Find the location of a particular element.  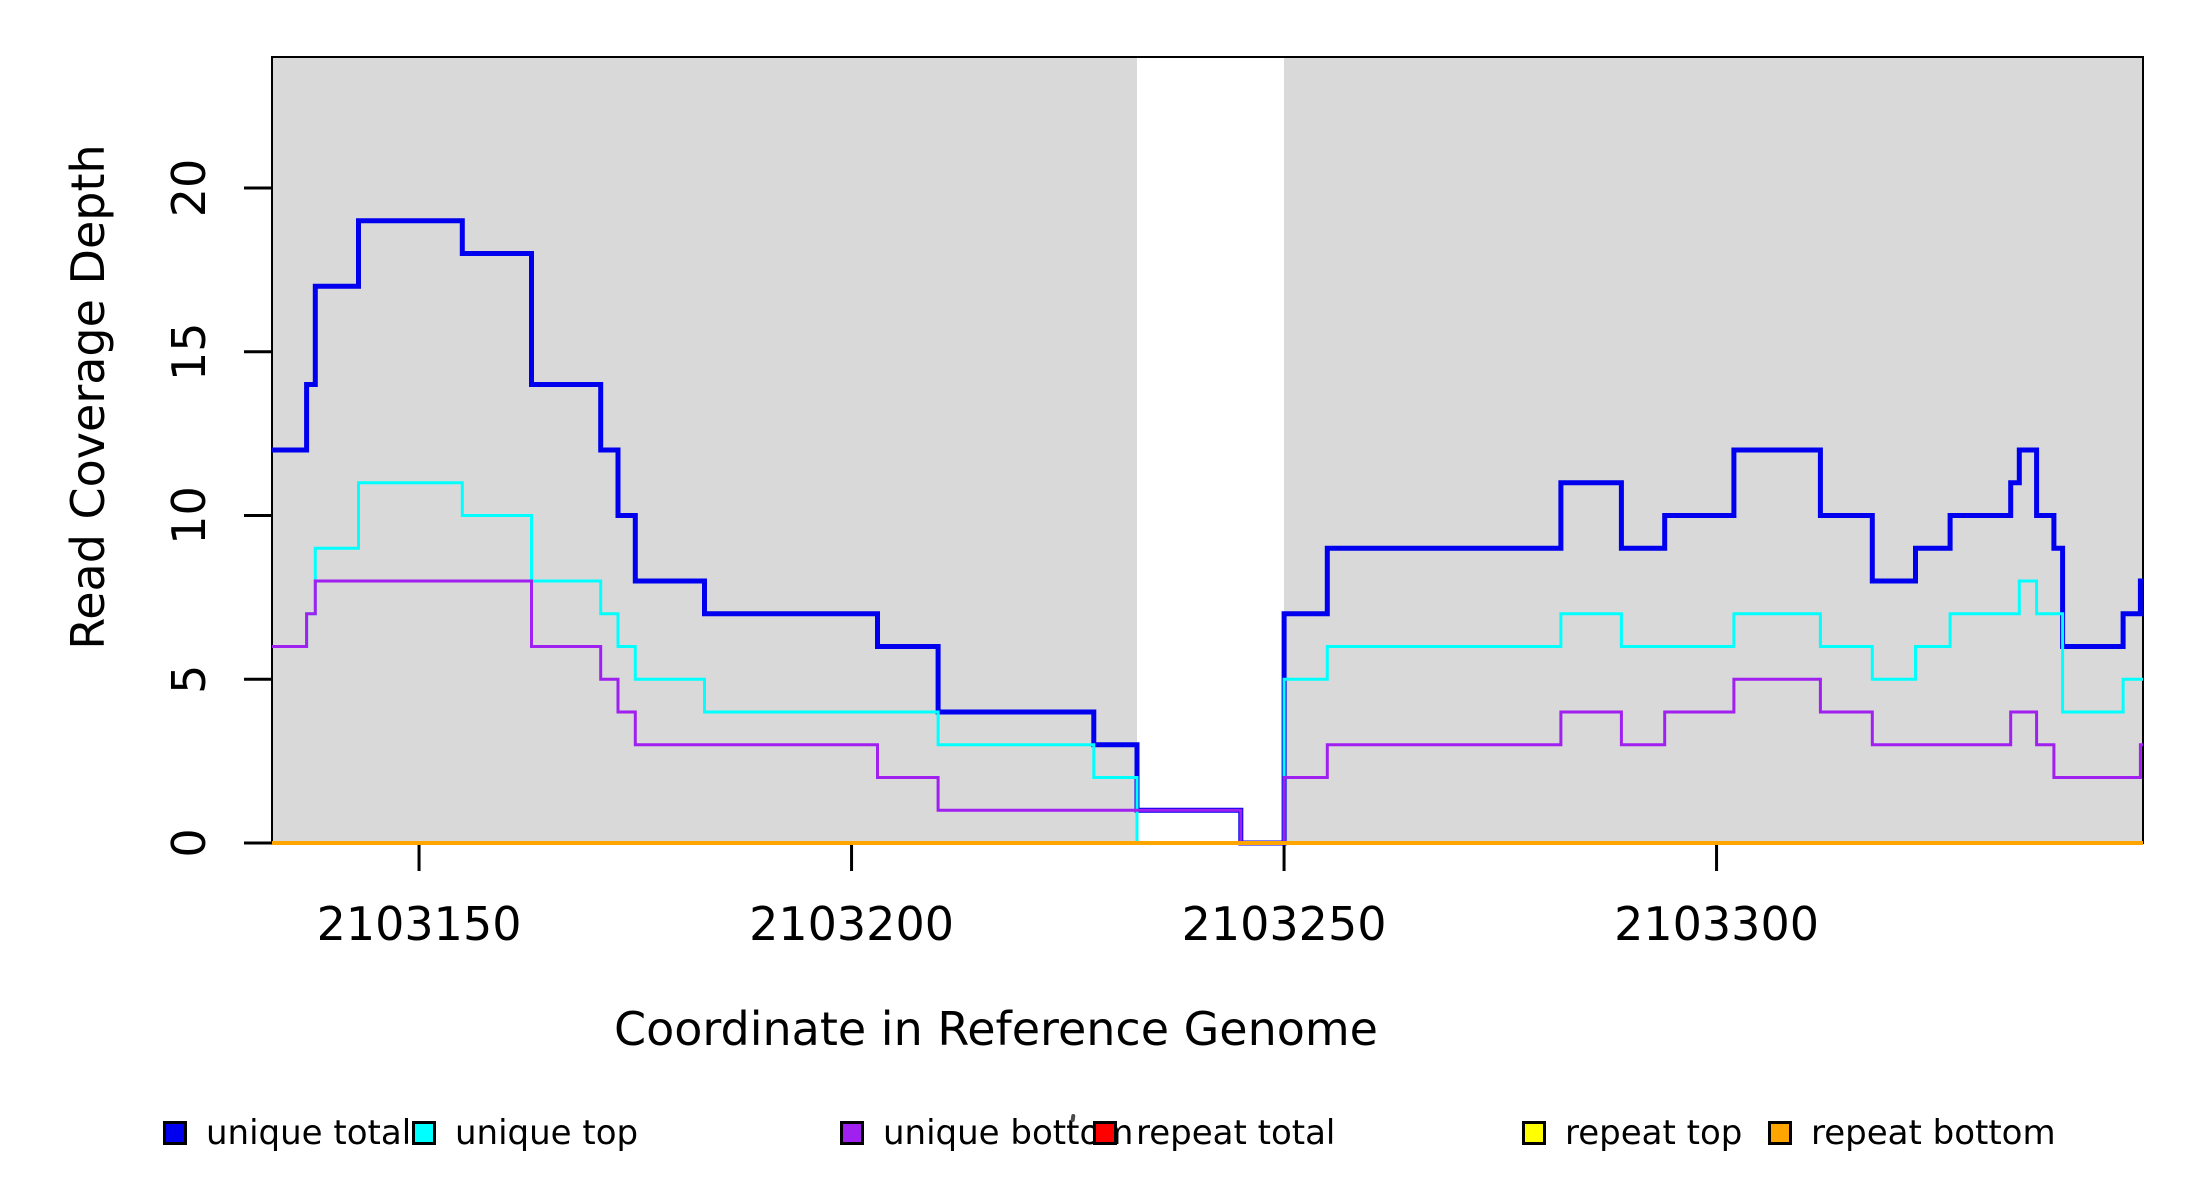

unique-top-swatch-icon is located at coordinates (424, 1133).